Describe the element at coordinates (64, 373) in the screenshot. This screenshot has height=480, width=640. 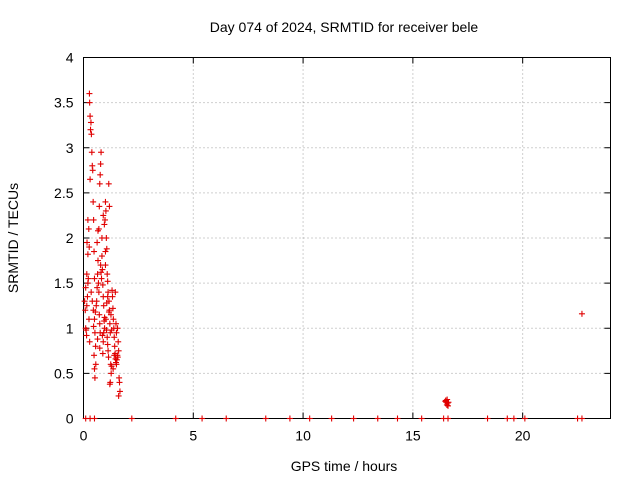
I see `y-tick-label: 0.5` at that location.